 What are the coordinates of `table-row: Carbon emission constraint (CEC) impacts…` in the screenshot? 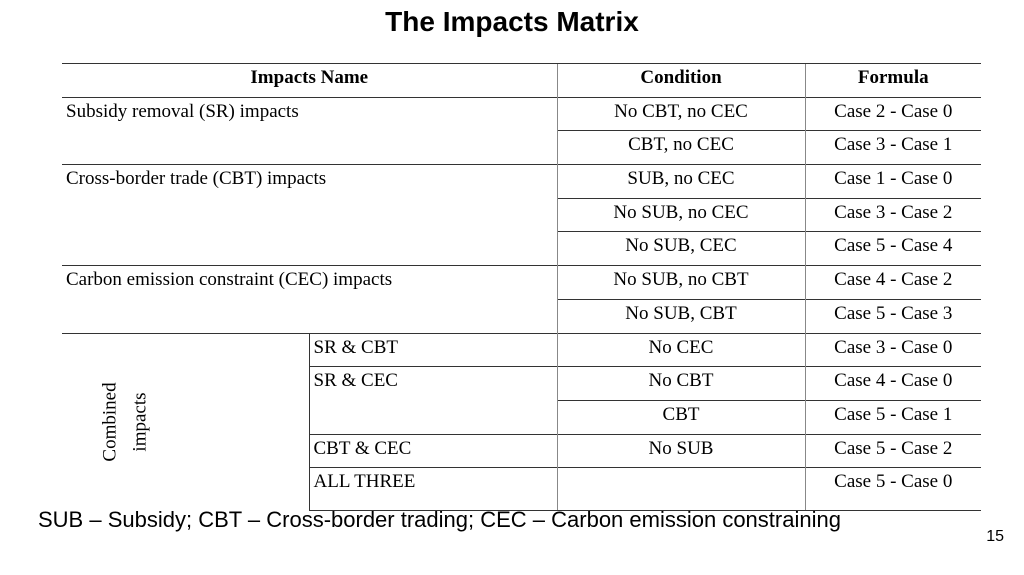 It's located at (521, 299).